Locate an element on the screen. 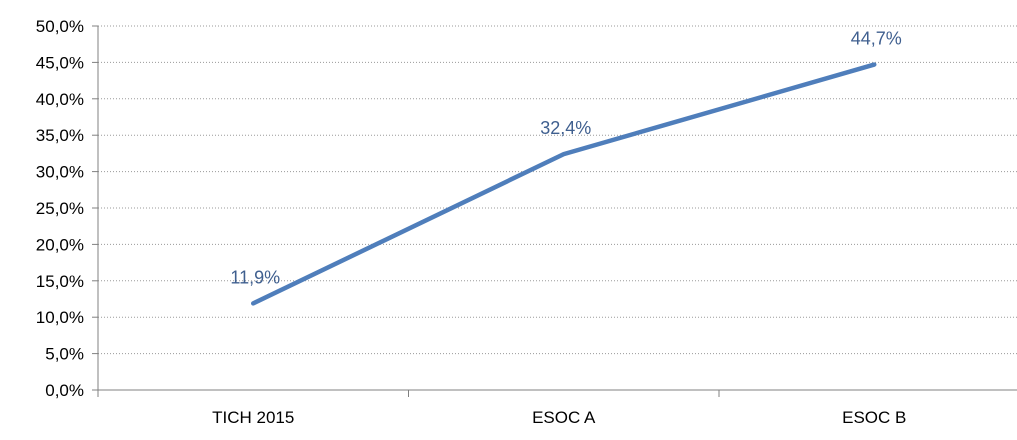  y-tick-label: 30,0% is located at coordinates (60, 172).